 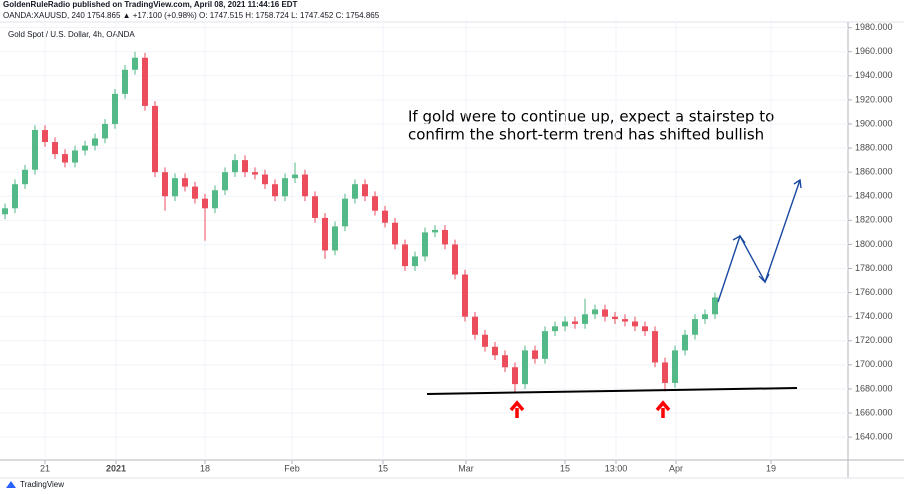 I want to click on projection-arrowheads, so click(x=767, y=231).